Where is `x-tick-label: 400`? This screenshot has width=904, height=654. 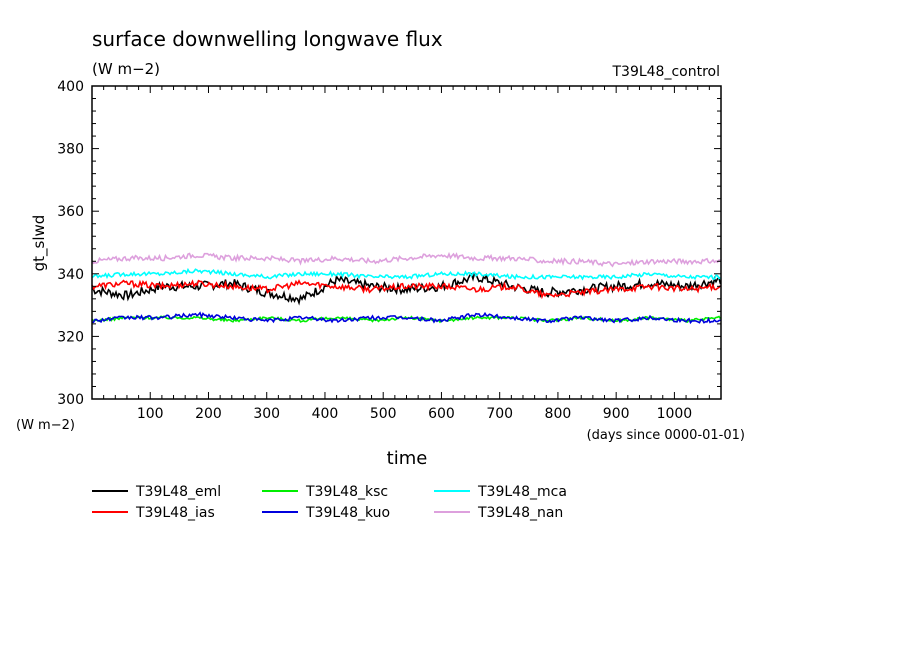
x-tick-label: 400 is located at coordinates (325, 414).